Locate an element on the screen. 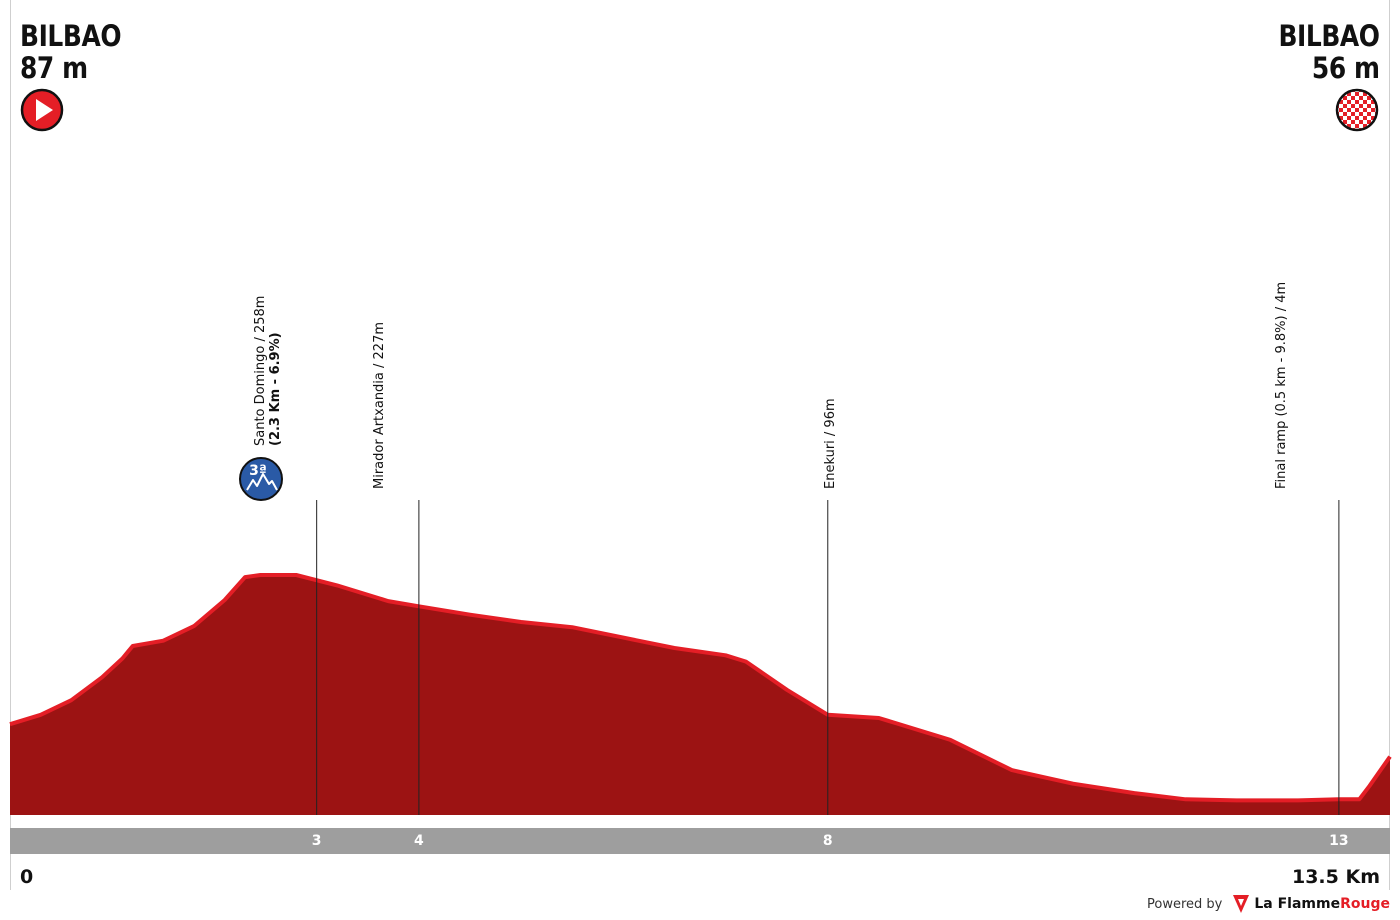 The width and height of the screenshot is (1400, 920). poi-label-final-ramp: Final ramp (0.5 km - 9.8%) / 4m is located at coordinates (1281, 385).